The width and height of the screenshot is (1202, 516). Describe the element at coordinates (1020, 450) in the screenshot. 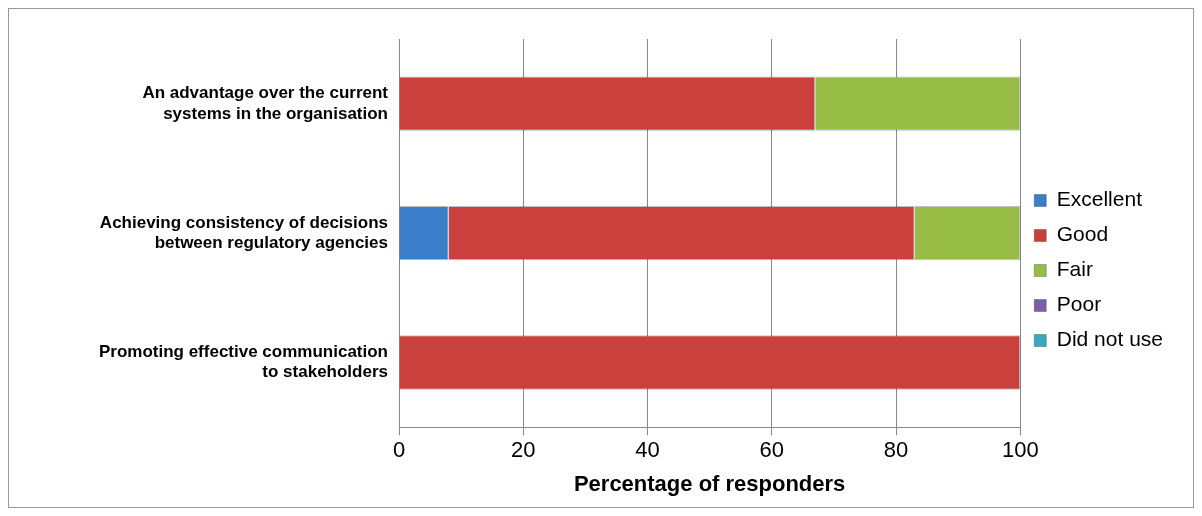

I see `x-tick-label: 100` at that location.